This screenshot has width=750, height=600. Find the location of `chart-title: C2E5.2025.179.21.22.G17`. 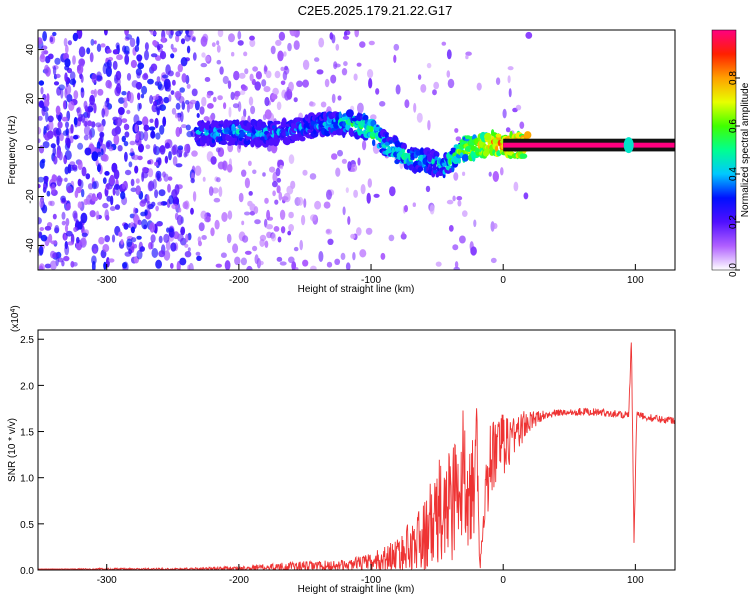

chart-title: C2E5.2025.179.21.22.G17 is located at coordinates (375, 10).